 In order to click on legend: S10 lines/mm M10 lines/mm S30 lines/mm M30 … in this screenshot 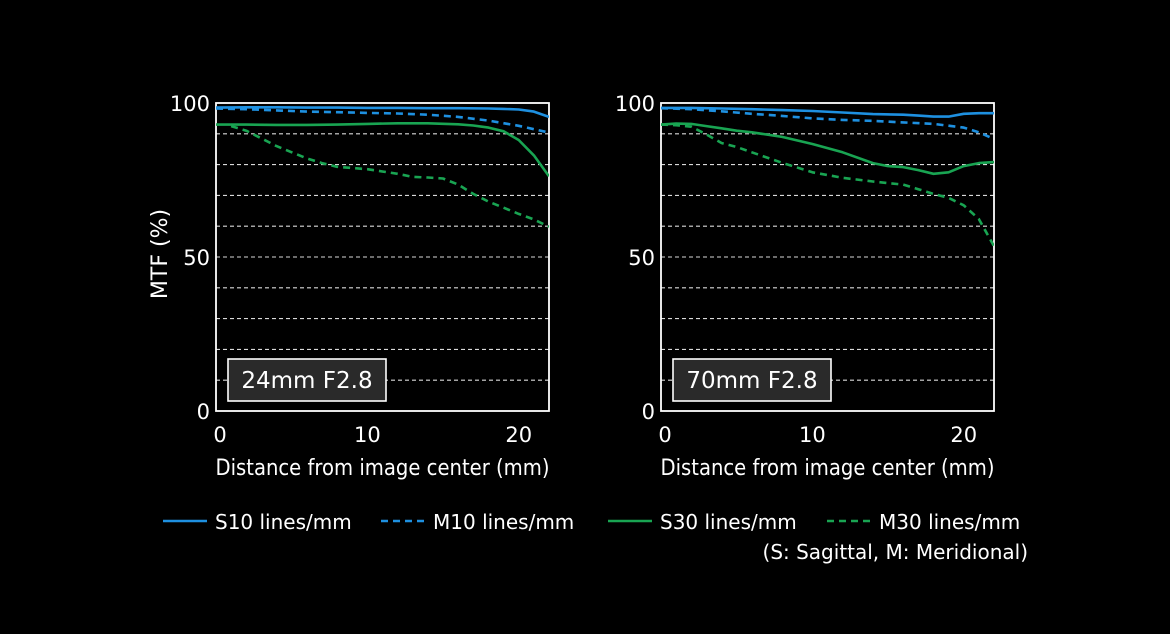, I will do `click(595, 537)`.